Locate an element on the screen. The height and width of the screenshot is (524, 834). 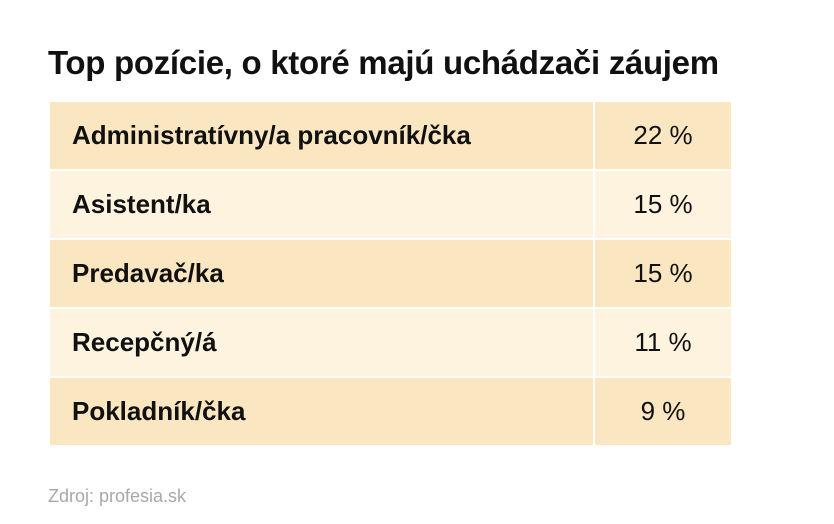
table-row: Administratívny/a pracovník/čka 22 % is located at coordinates (390, 135).